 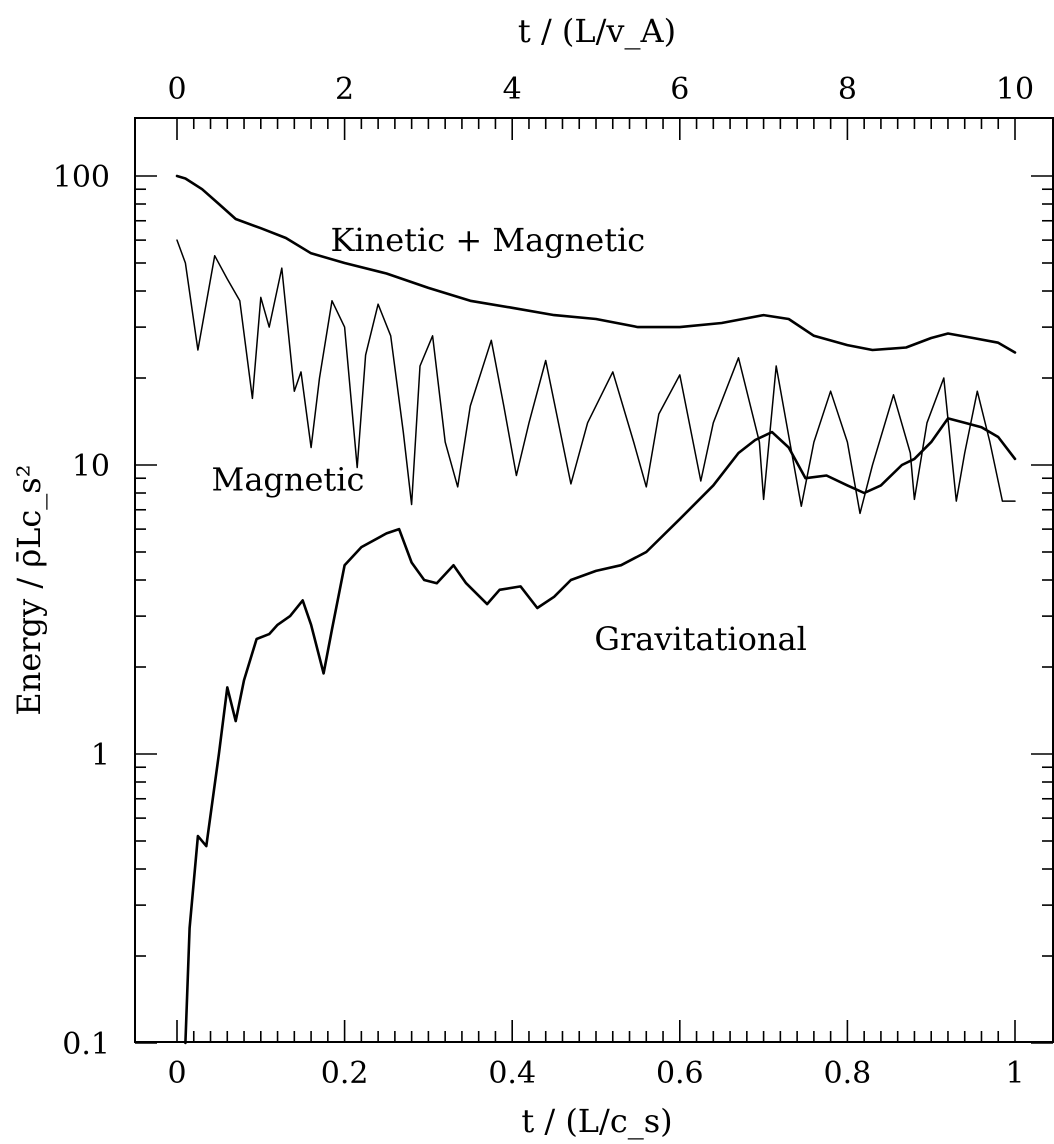 What do you see at coordinates (847, 89) in the screenshot?
I see `x-tick-label-top: 8` at bounding box center [847, 89].